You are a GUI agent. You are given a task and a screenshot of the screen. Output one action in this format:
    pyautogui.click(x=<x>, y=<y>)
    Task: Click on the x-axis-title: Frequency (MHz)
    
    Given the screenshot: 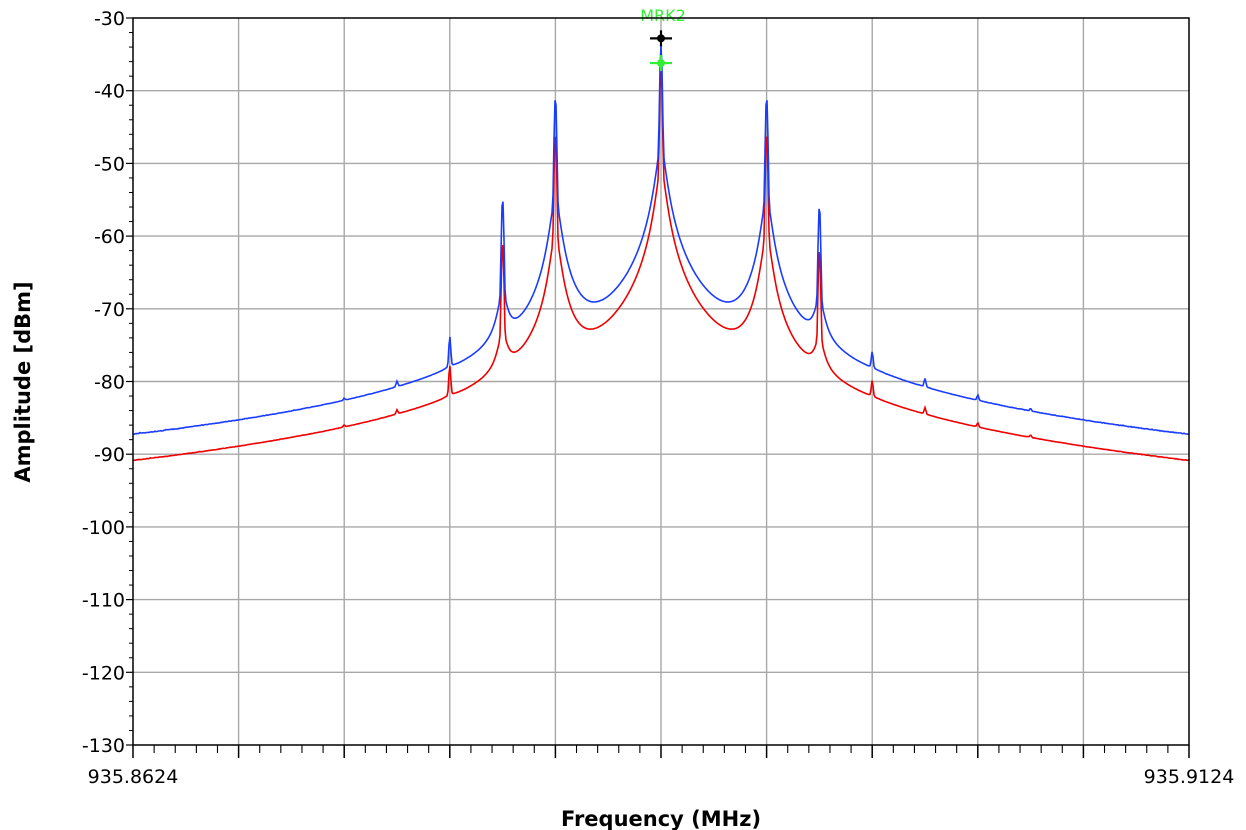 What is the action you would take?
    pyautogui.click(x=661, y=818)
    